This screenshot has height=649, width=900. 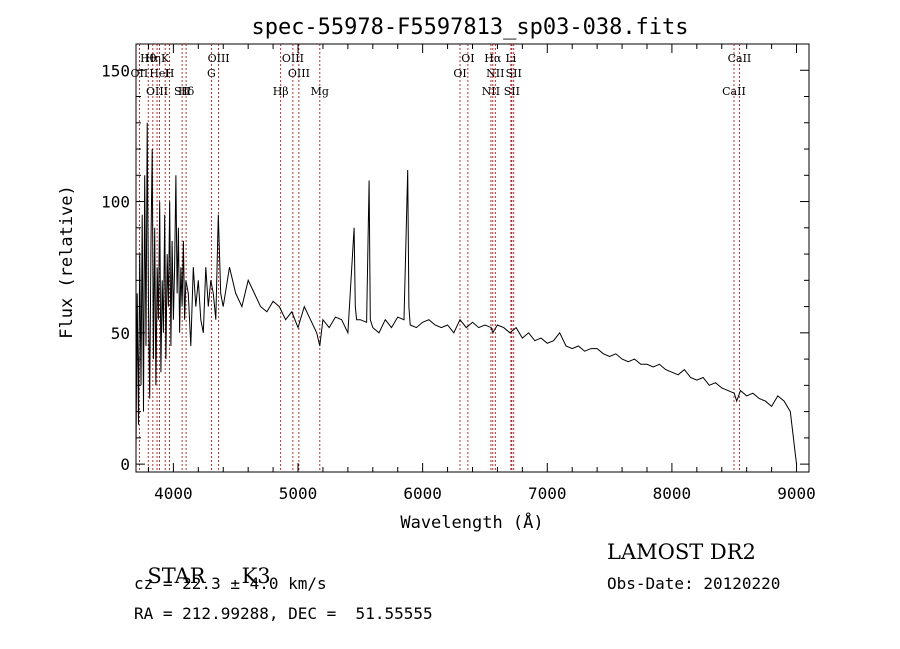 What do you see at coordinates (115, 70) in the screenshot?
I see `y-tick-label: 150` at bounding box center [115, 70].